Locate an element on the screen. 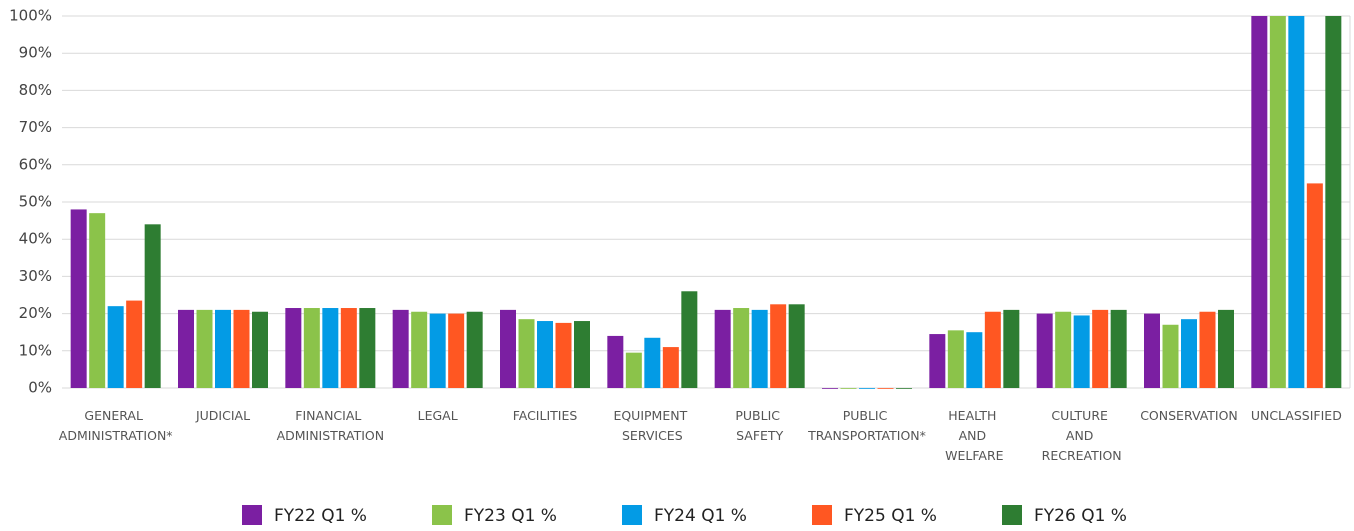 Image resolution: width=1354 pixels, height=531 pixels. y-tick-label: 30% is located at coordinates (35, 276).